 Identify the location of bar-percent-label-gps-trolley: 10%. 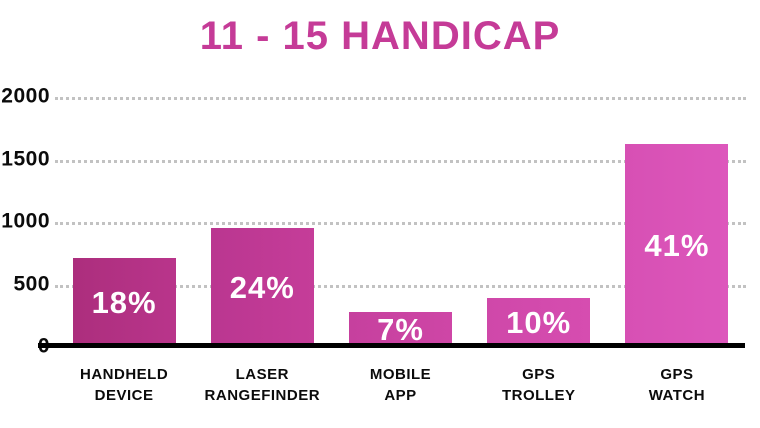
(539, 322).